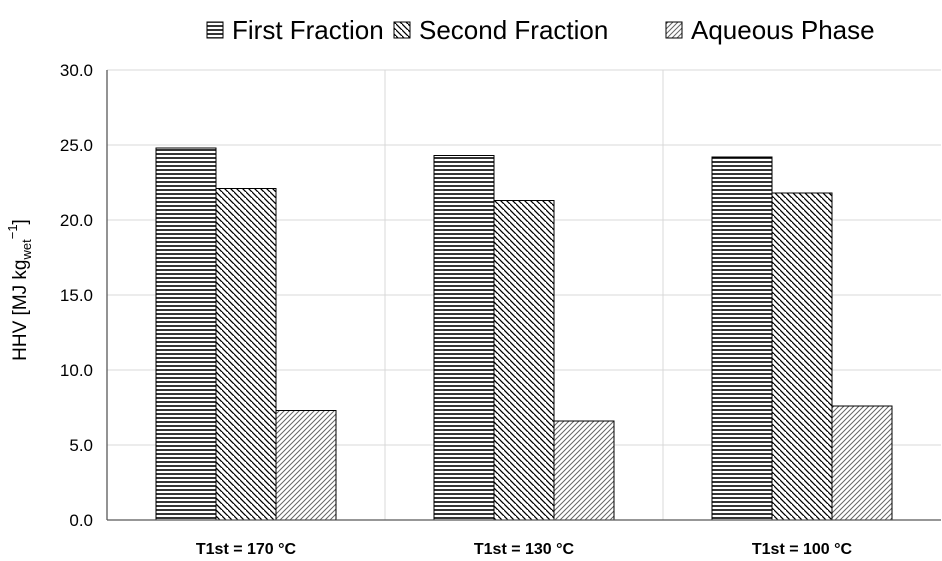 This screenshot has height=561, width=942. I want to click on y-tick-label: 15.0, so click(76, 295).